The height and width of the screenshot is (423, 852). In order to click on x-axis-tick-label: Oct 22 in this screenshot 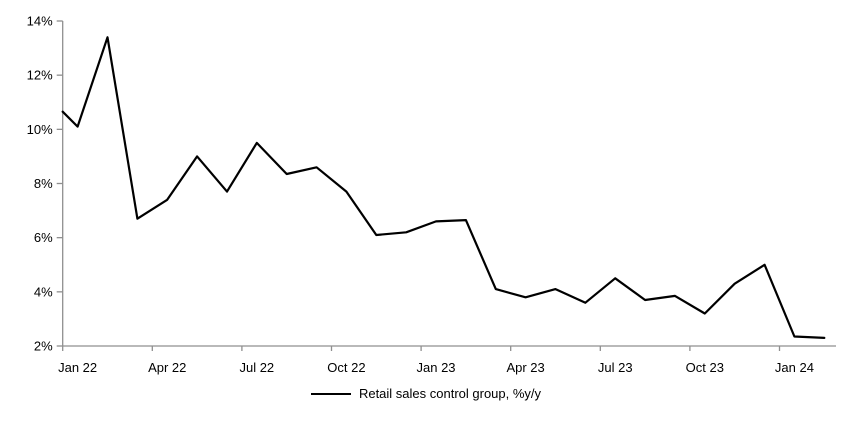, I will do `click(346, 367)`.